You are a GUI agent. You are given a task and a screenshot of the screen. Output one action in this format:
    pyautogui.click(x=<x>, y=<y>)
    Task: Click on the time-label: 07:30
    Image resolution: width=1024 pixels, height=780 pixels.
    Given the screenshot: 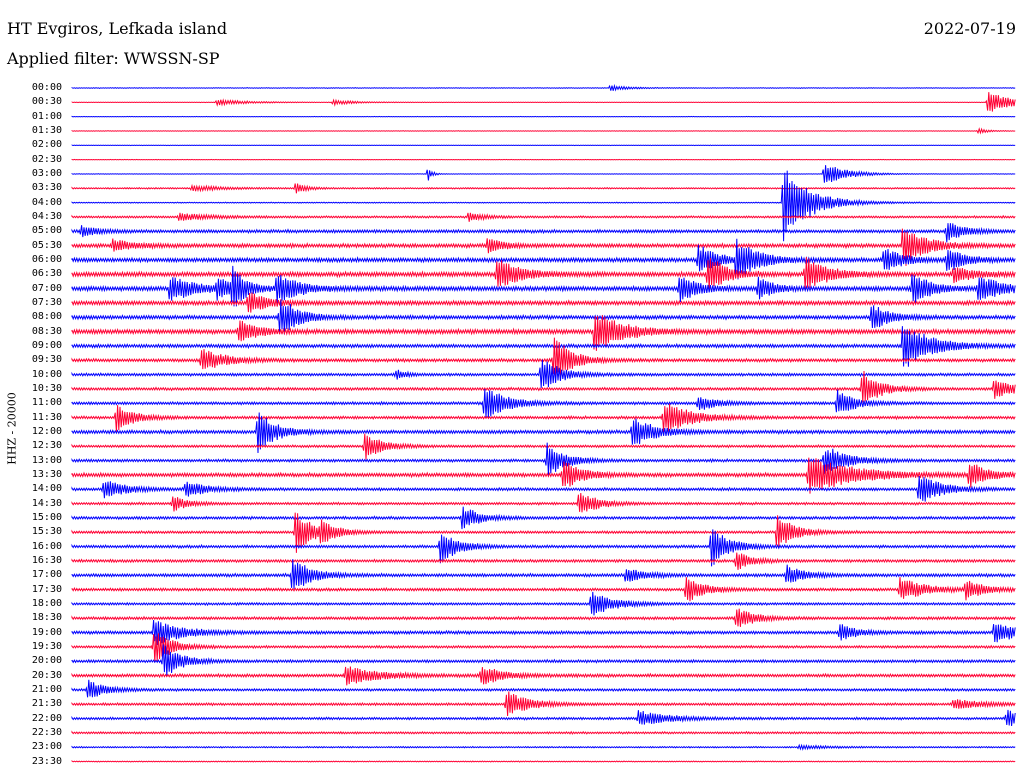 What is the action you would take?
    pyautogui.click(x=46, y=302)
    